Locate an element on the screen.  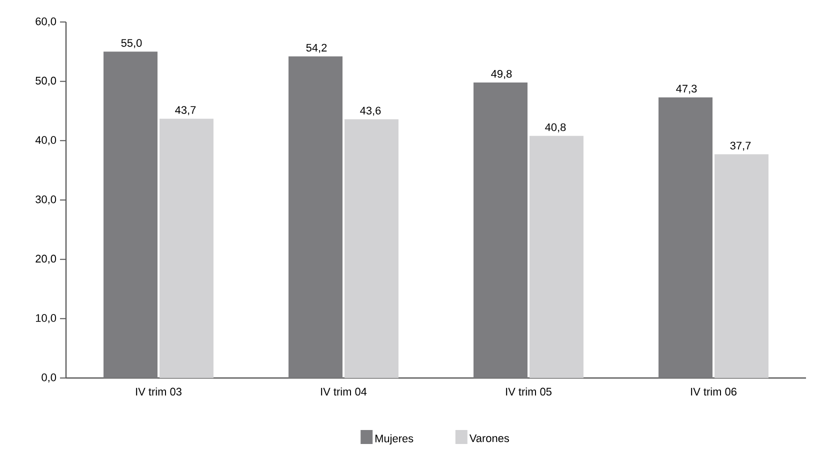
y-tick-label: 20,0 is located at coordinates (46, 259).